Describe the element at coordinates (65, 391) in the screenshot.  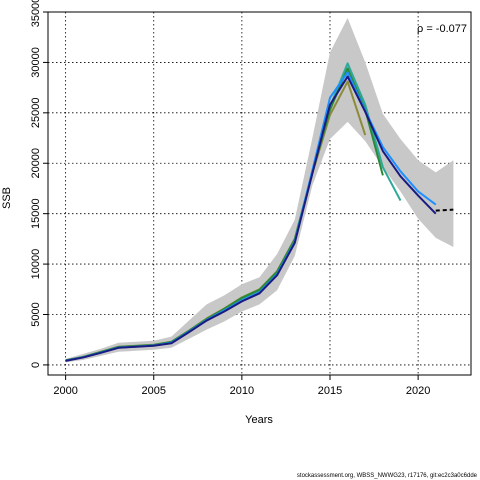
I see `x-tick-label: 2000` at that location.